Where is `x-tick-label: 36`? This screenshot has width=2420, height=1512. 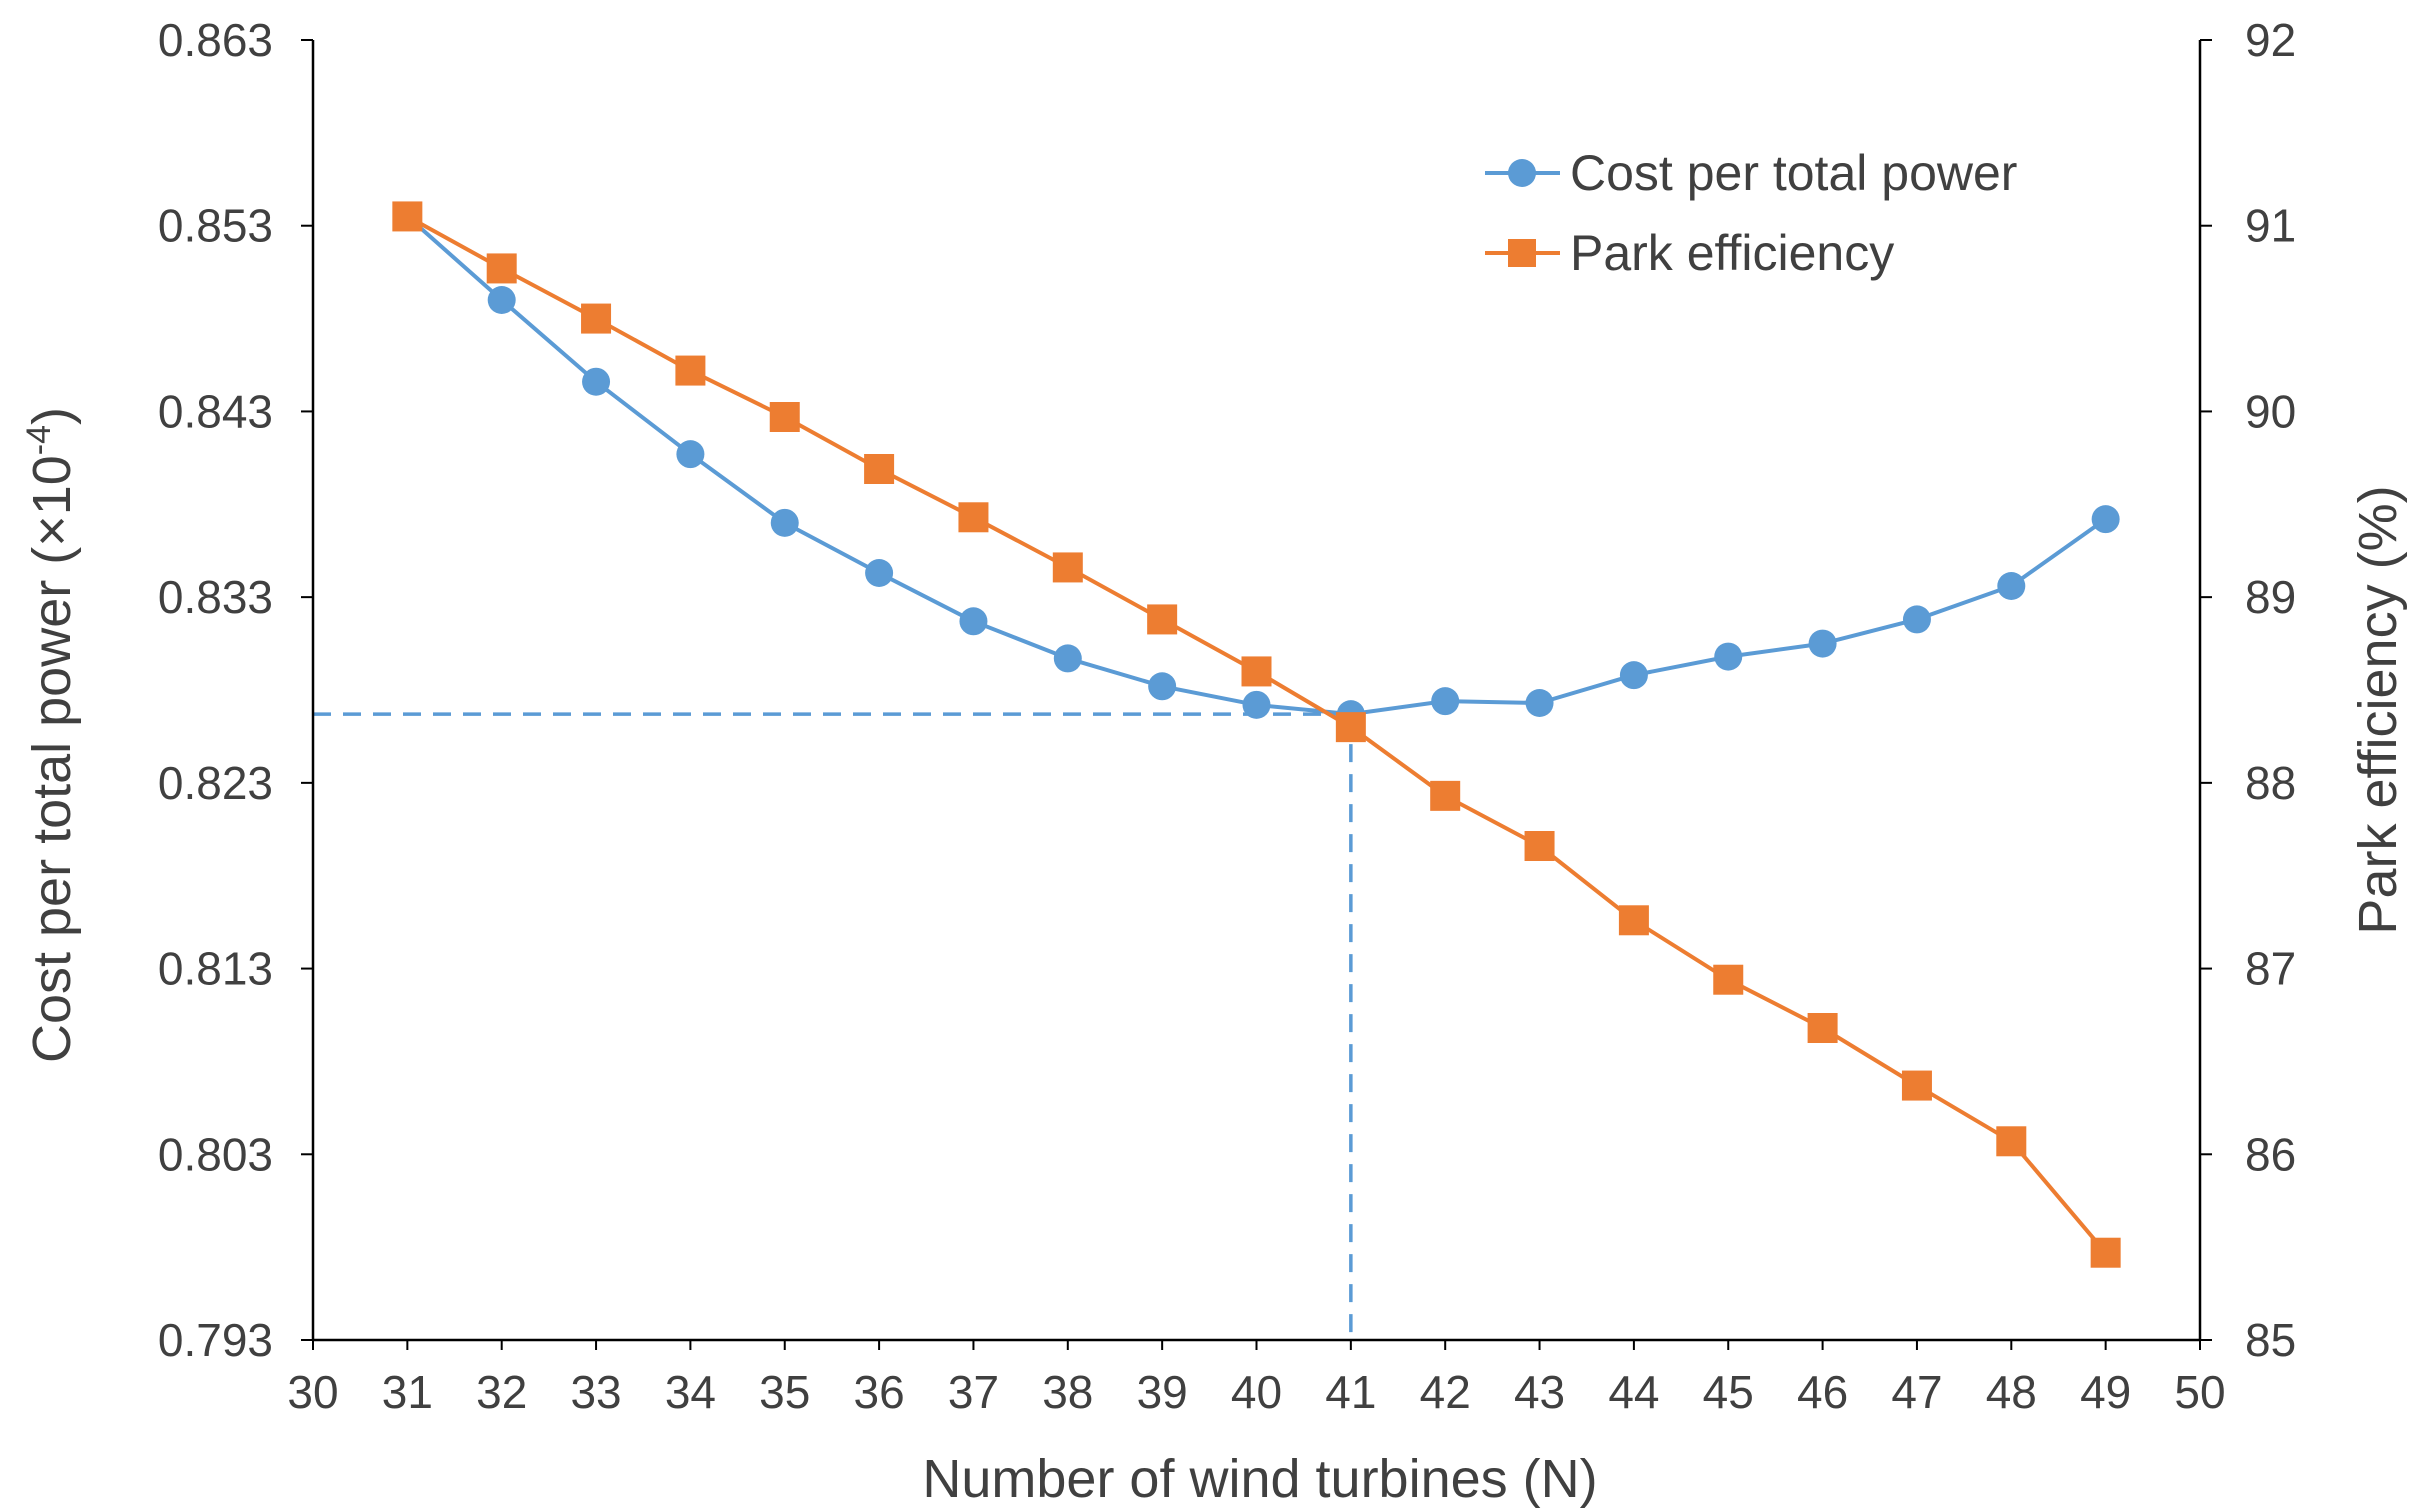 x-tick-label: 36 is located at coordinates (879, 1392).